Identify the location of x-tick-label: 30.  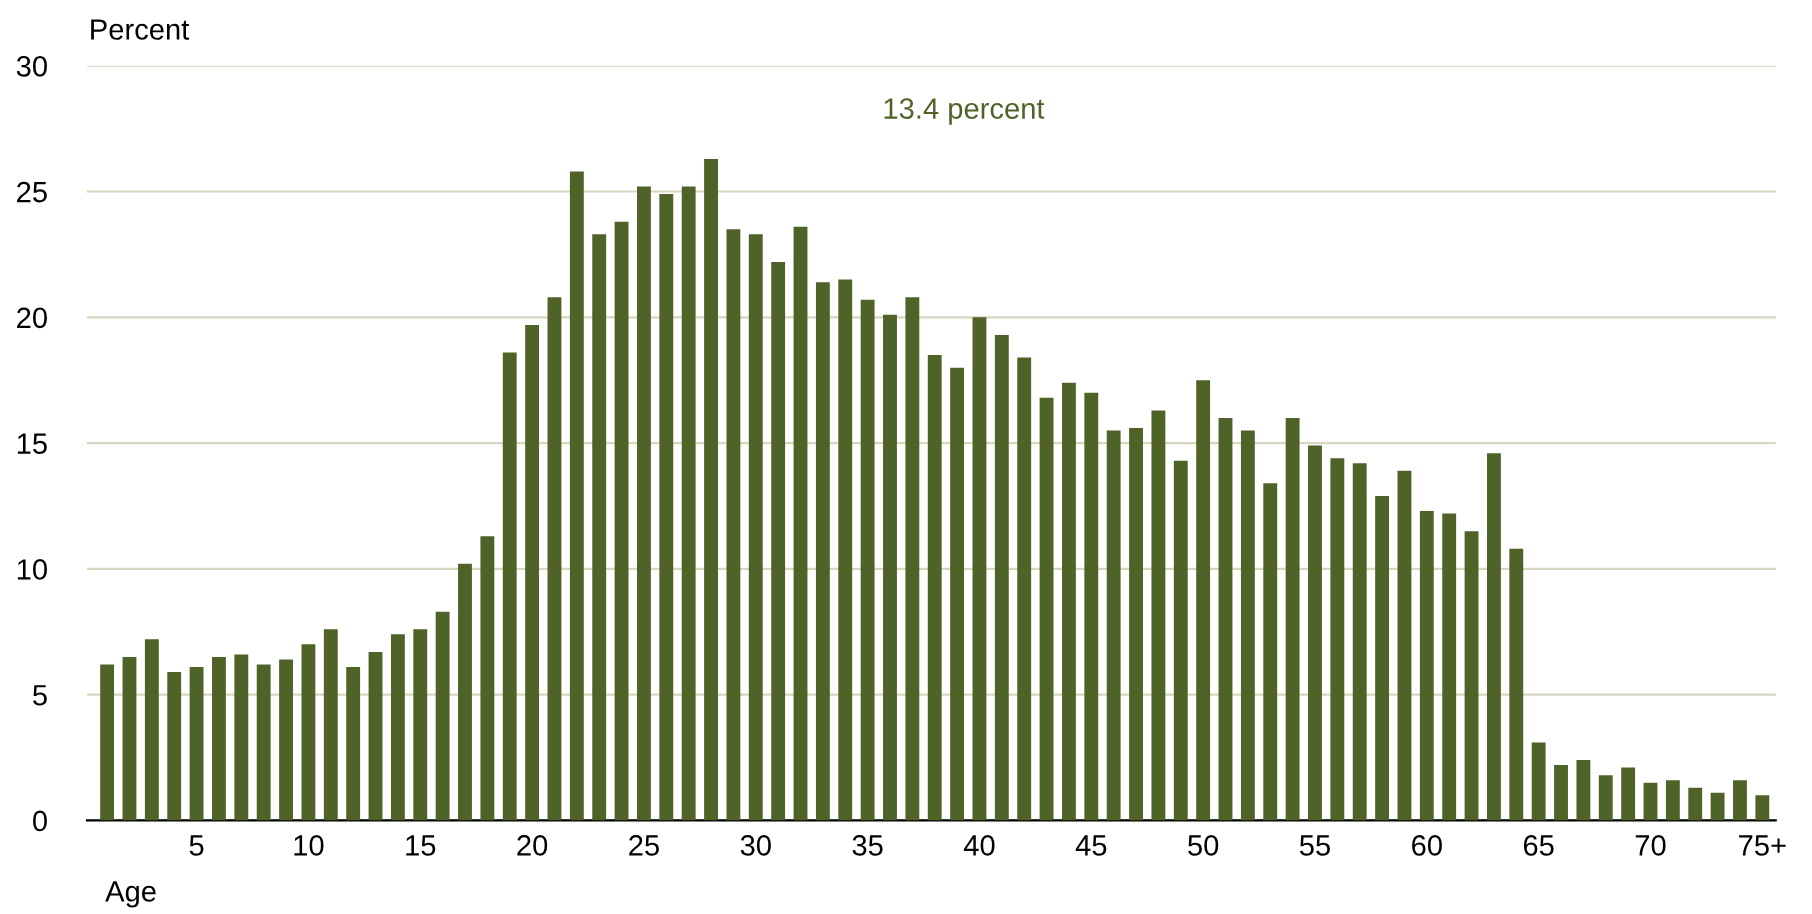
(755, 845).